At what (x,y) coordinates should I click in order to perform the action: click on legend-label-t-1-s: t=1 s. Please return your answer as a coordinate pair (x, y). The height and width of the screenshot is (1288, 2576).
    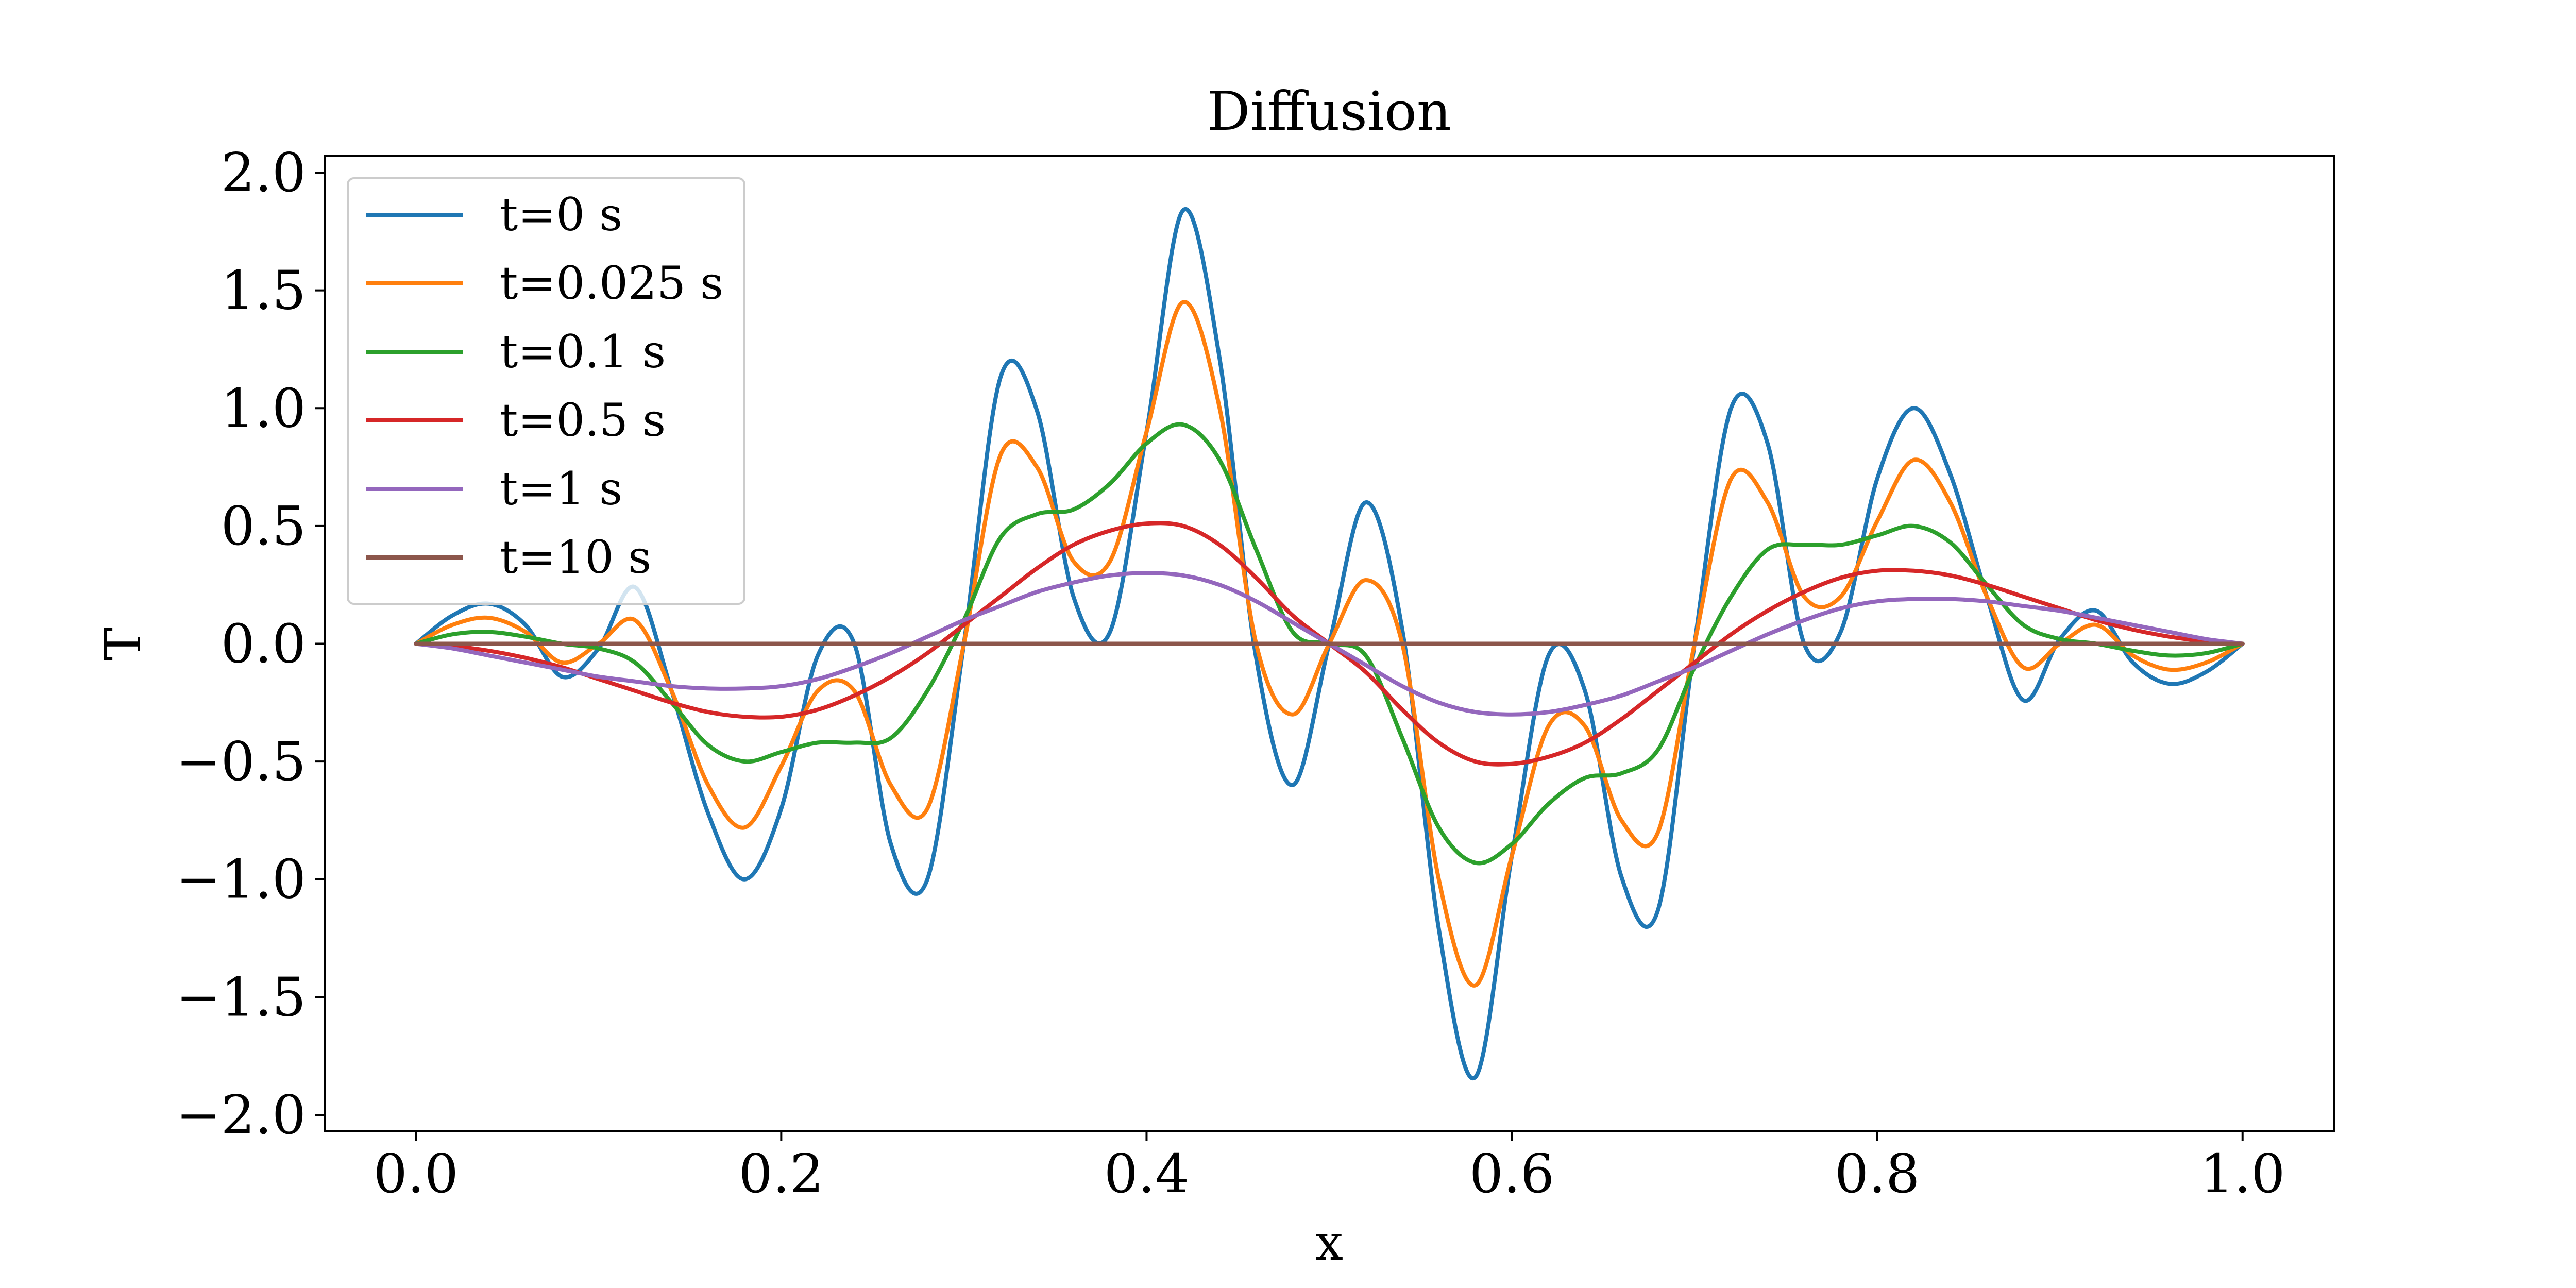
    Looking at the image, I should click on (561, 488).